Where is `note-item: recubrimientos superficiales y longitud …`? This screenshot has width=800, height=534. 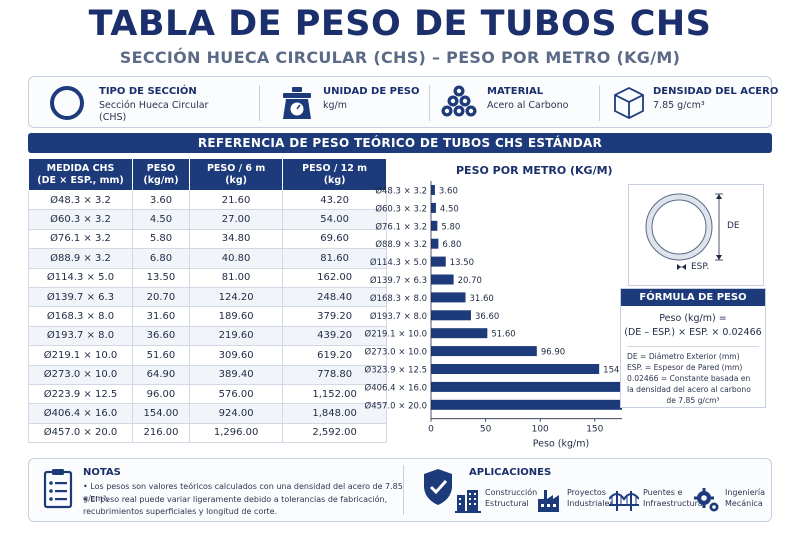 note-item: recubrimientos superficiales y longitud … is located at coordinates (180, 511).